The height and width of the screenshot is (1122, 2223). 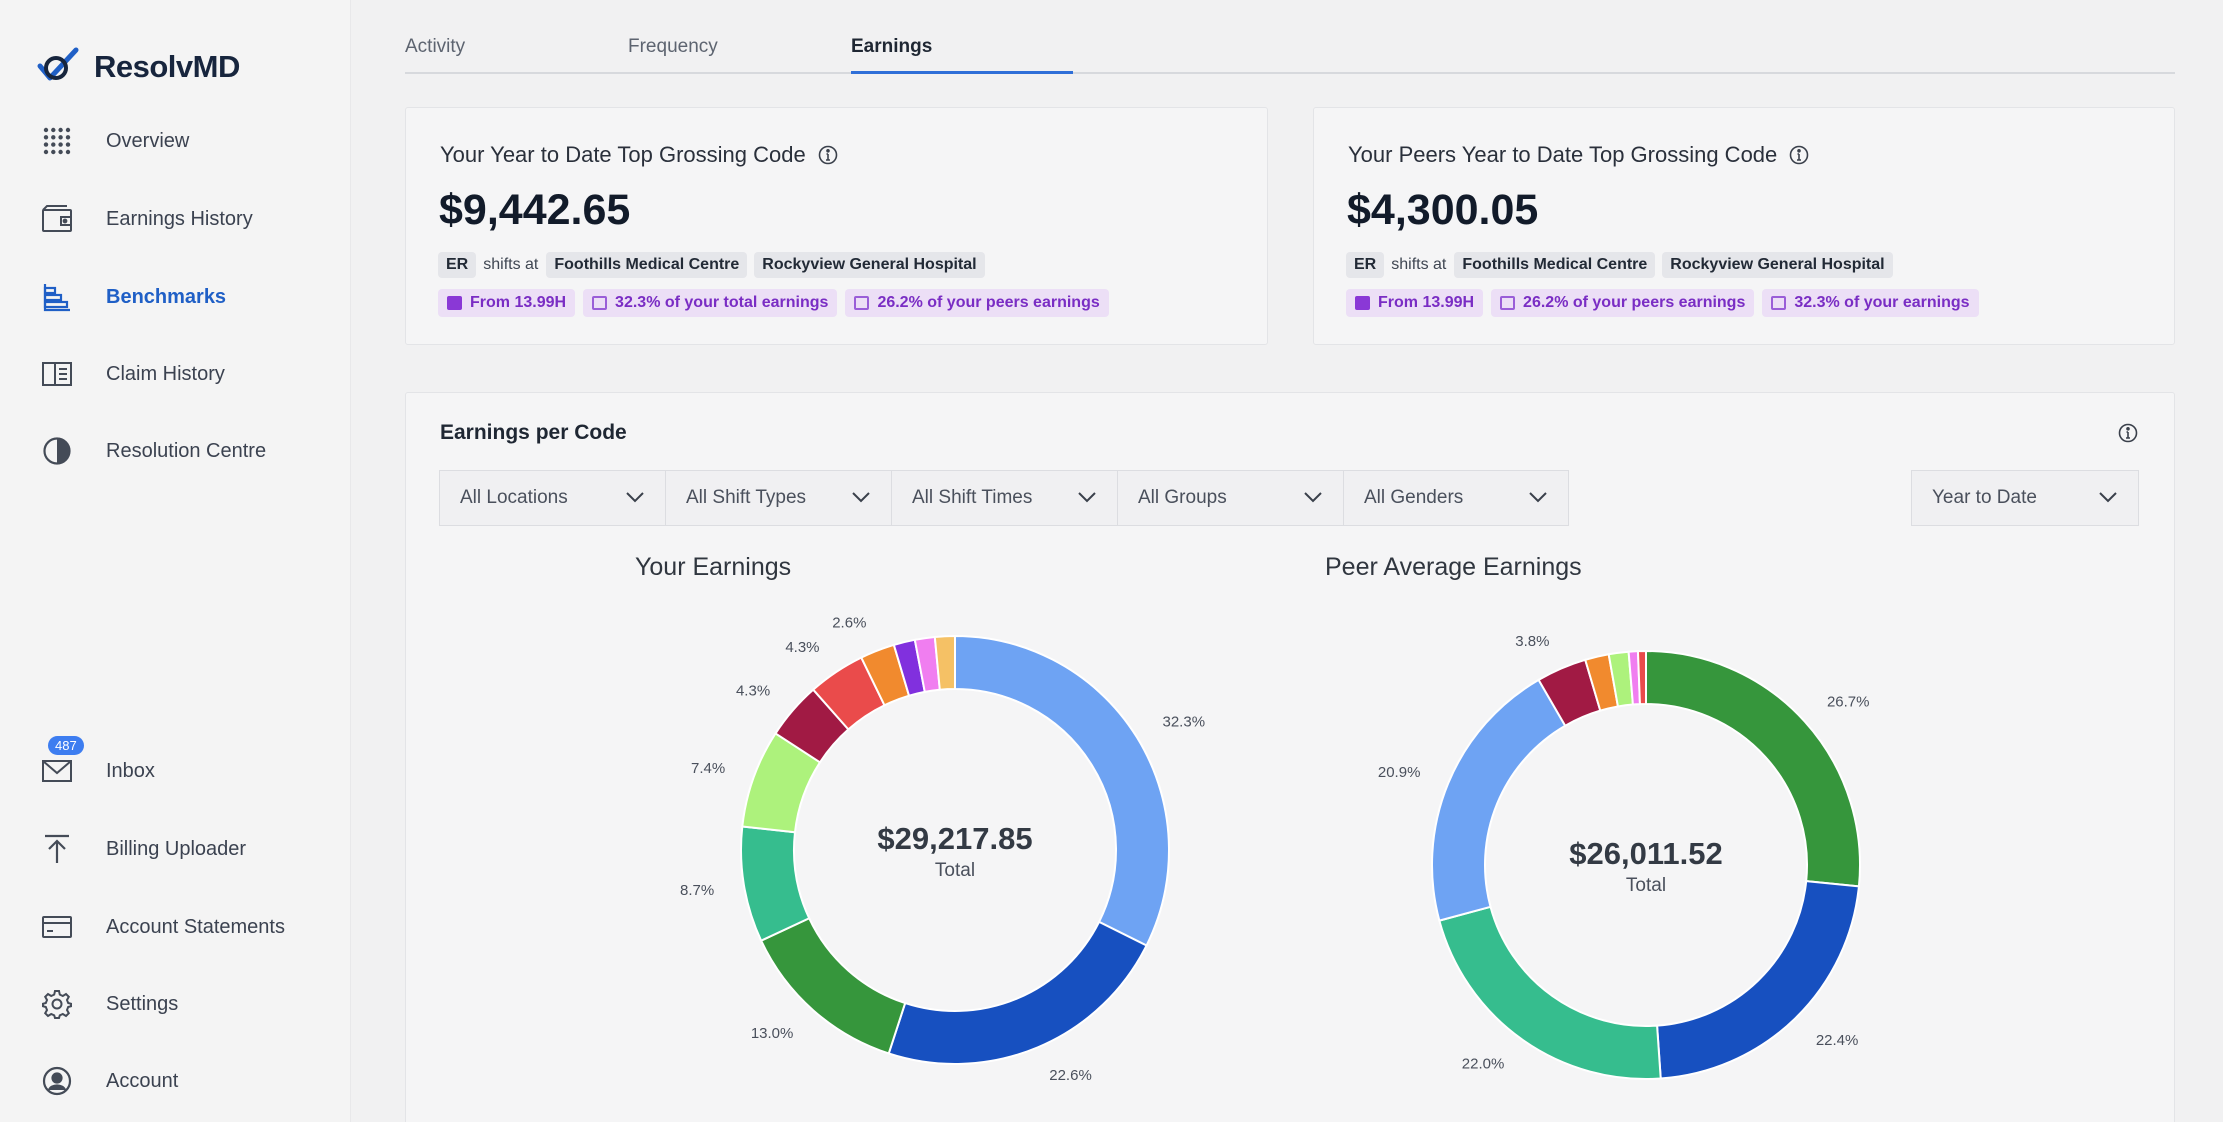 What do you see at coordinates (153, 451) in the screenshot?
I see `sidebar-item-resolution-centre: Resolution Centre` at bounding box center [153, 451].